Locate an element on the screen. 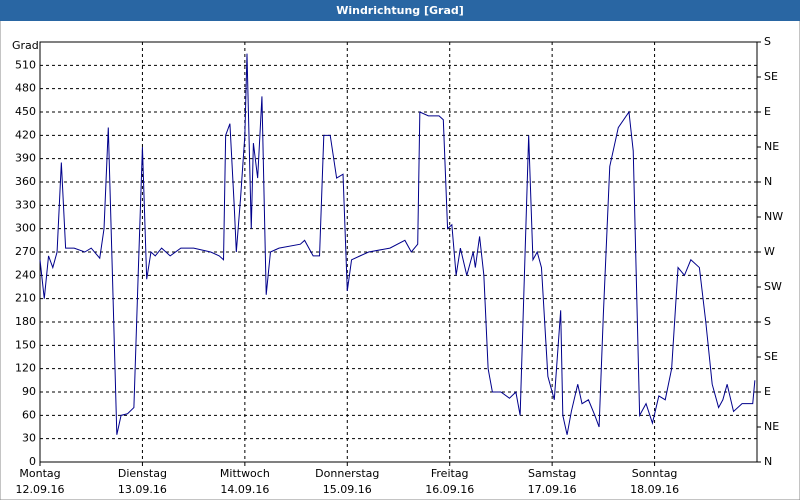 This screenshot has width=800, height=500. y2-tick-label: SW is located at coordinates (773, 286).